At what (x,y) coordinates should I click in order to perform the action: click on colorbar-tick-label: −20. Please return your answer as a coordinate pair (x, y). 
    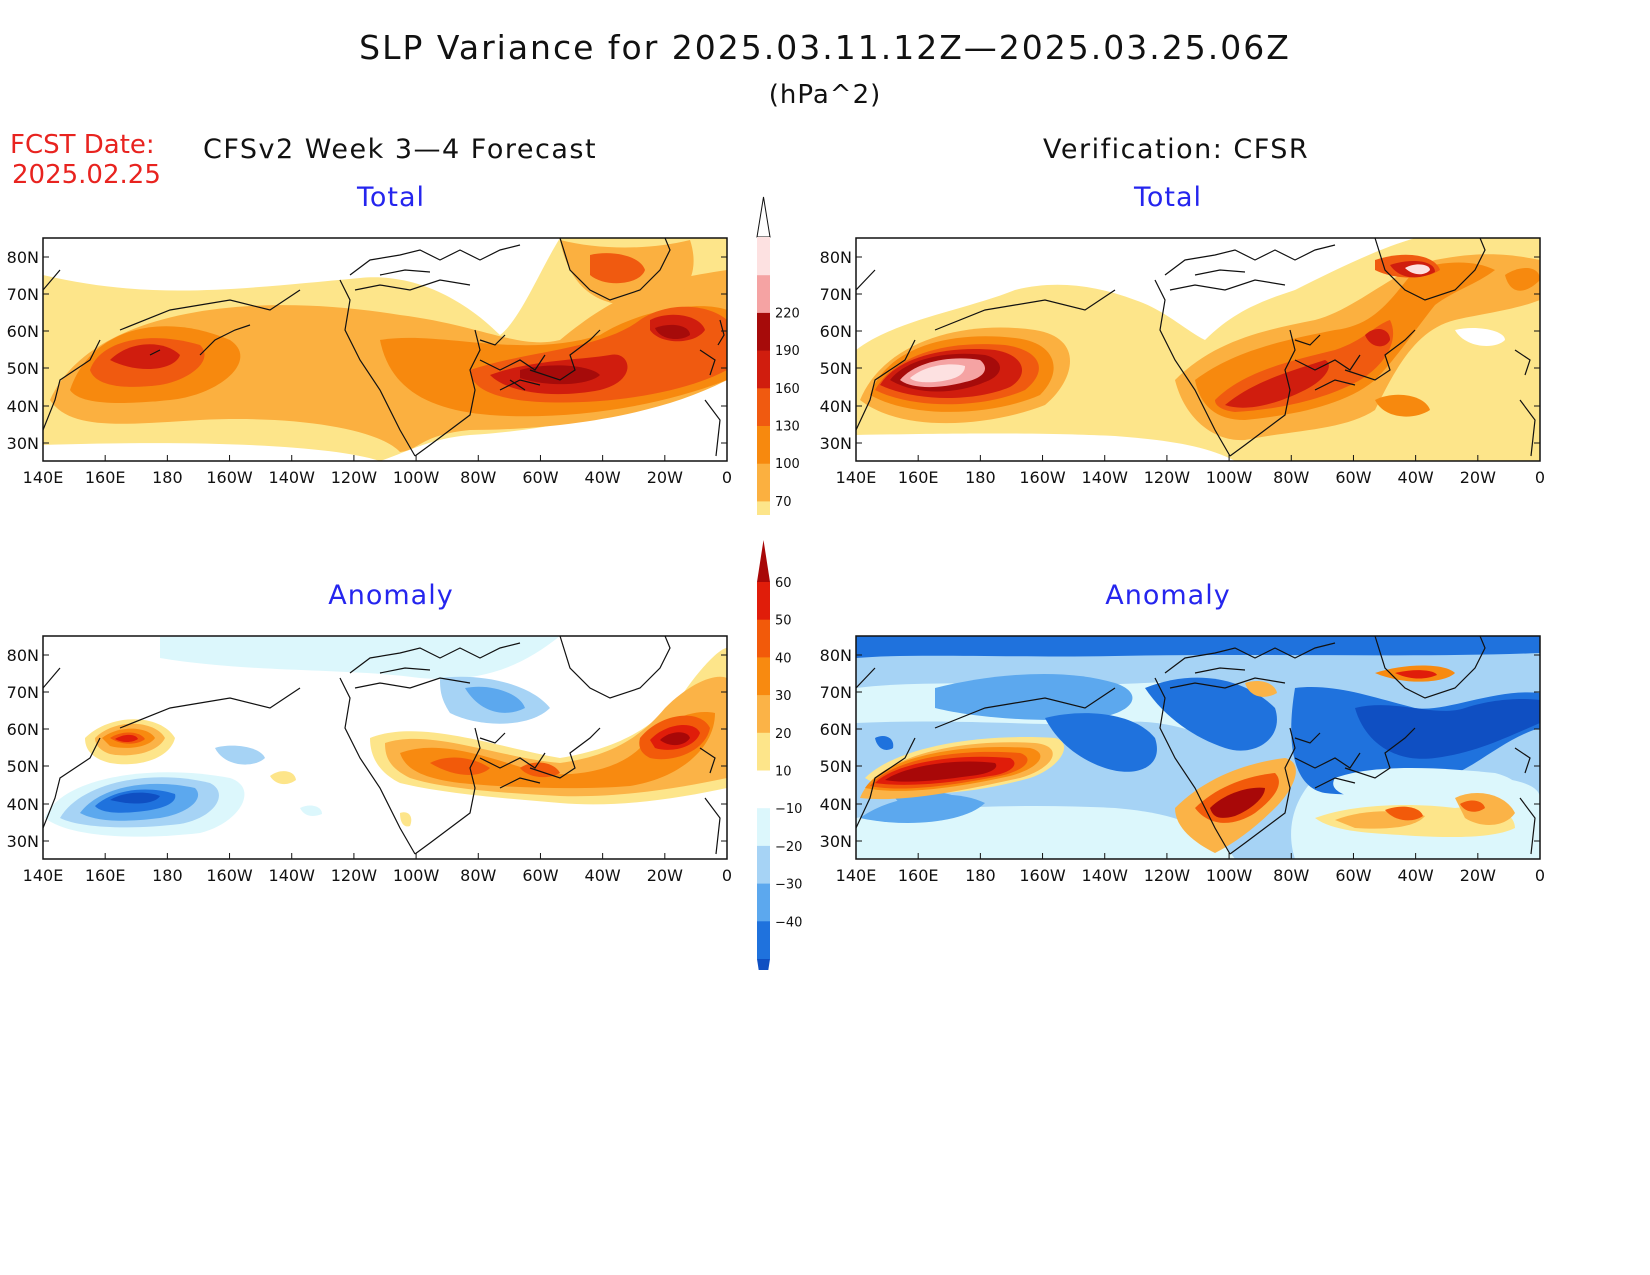
    Looking at the image, I should click on (788, 847).